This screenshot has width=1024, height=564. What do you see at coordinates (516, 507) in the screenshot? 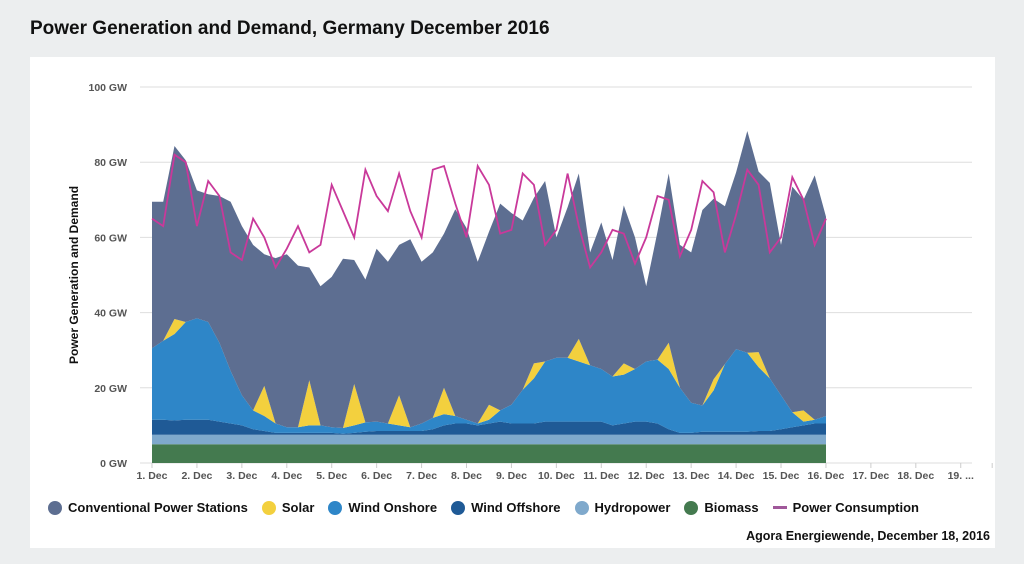
I see `legend-label: Wind Offshore` at bounding box center [516, 507].